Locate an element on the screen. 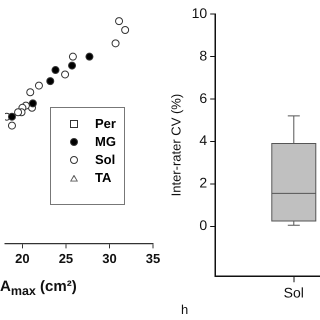 The height and width of the screenshot is (320, 320). y-tick-label: 6 is located at coordinates (203, 98).